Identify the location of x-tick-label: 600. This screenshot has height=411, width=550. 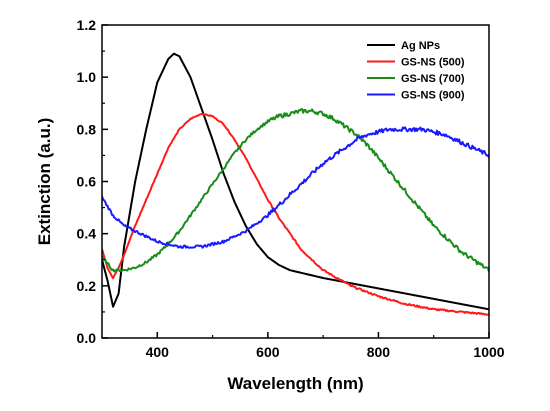
(268, 352).